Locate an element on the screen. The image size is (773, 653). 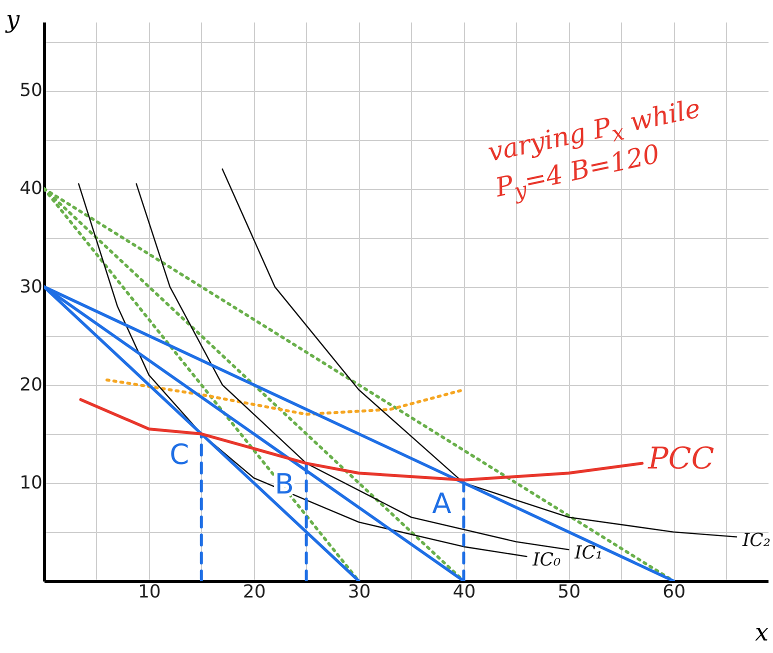
y-tick-label: 10 is located at coordinates (31, 483).